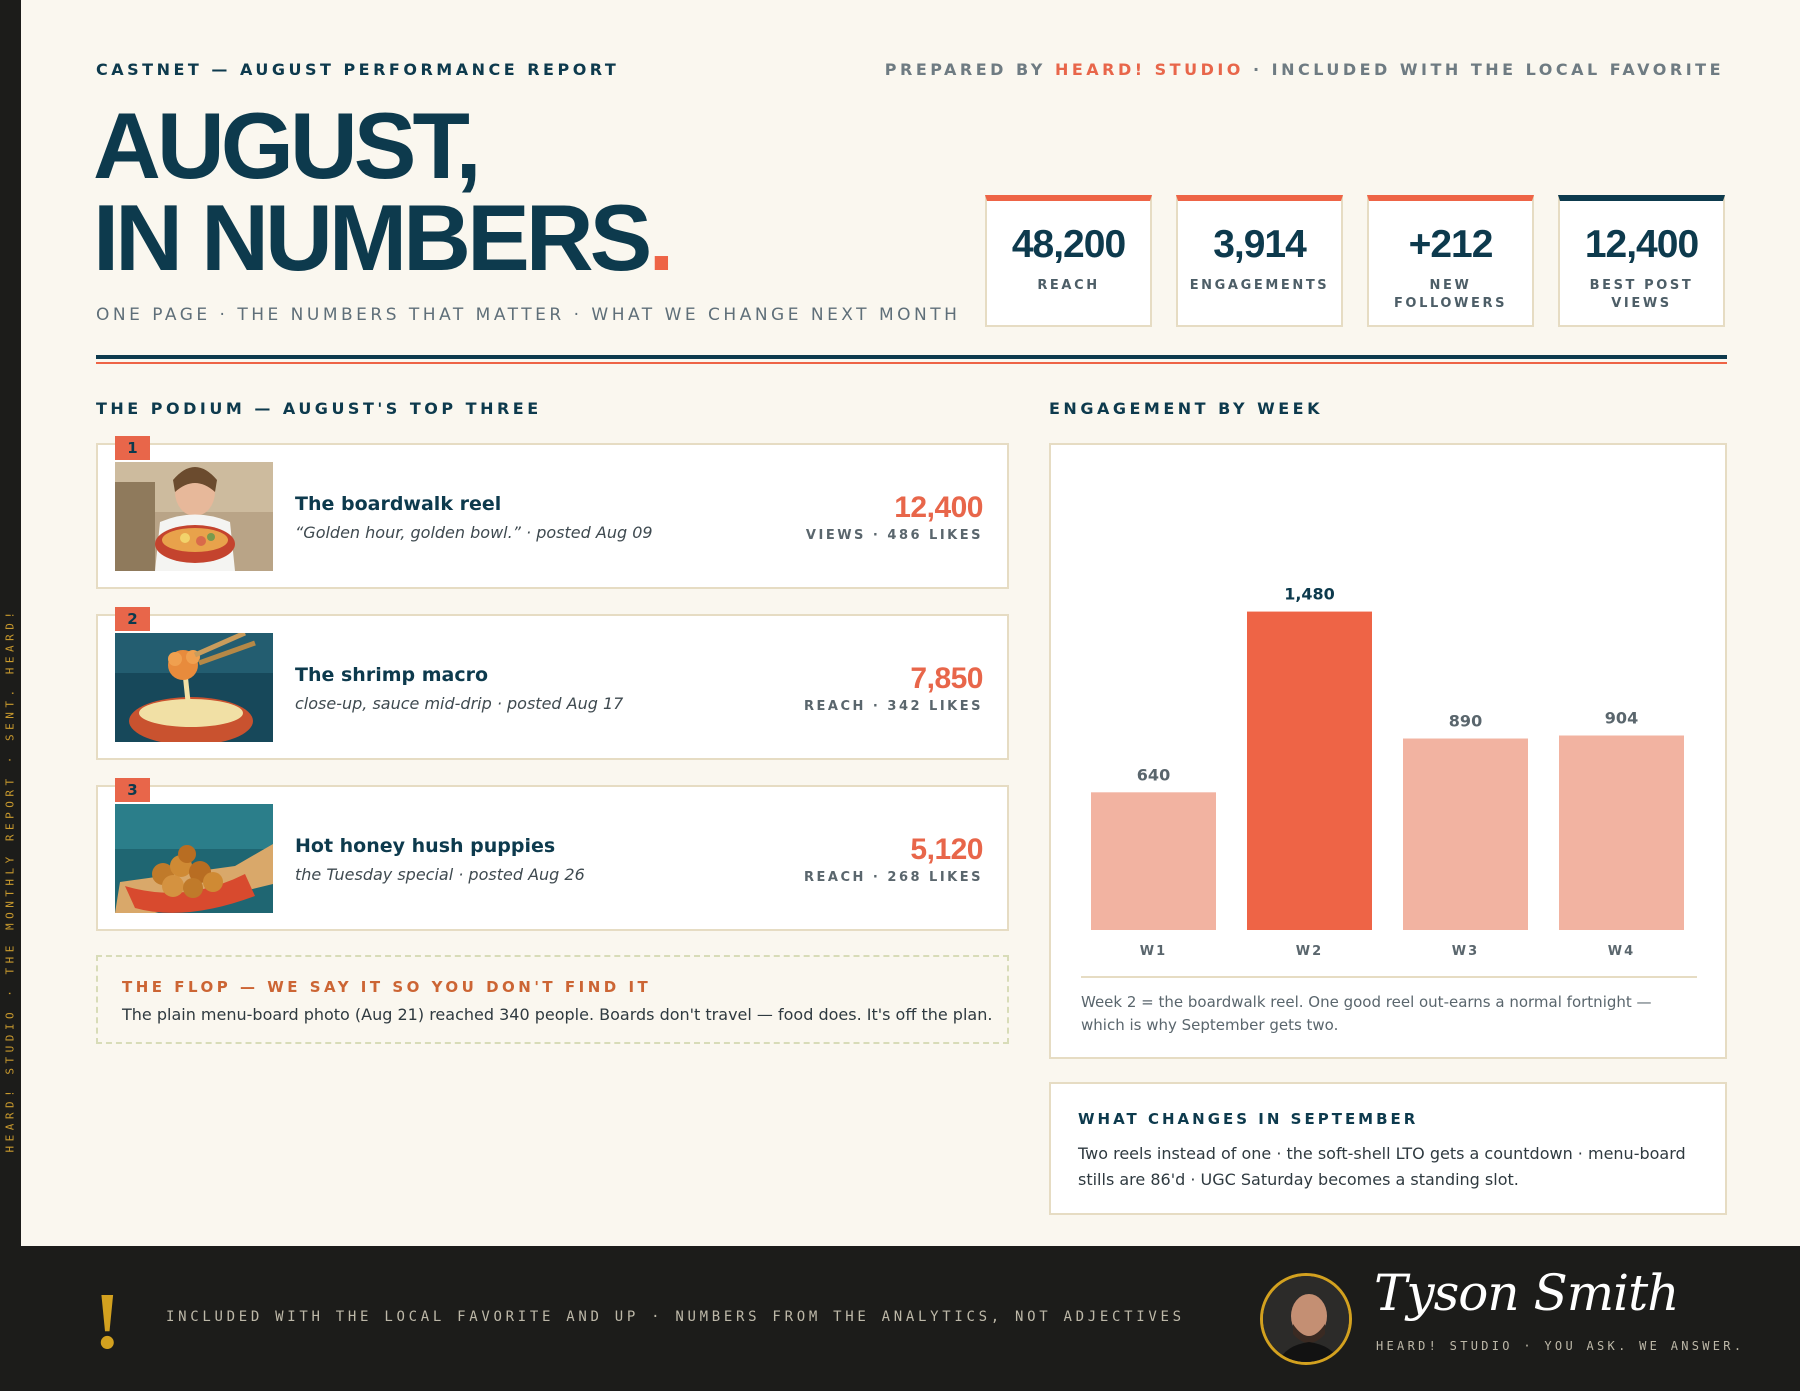 The width and height of the screenshot is (1800, 1391). I want to click on rank-badge: 3, so click(132, 790).